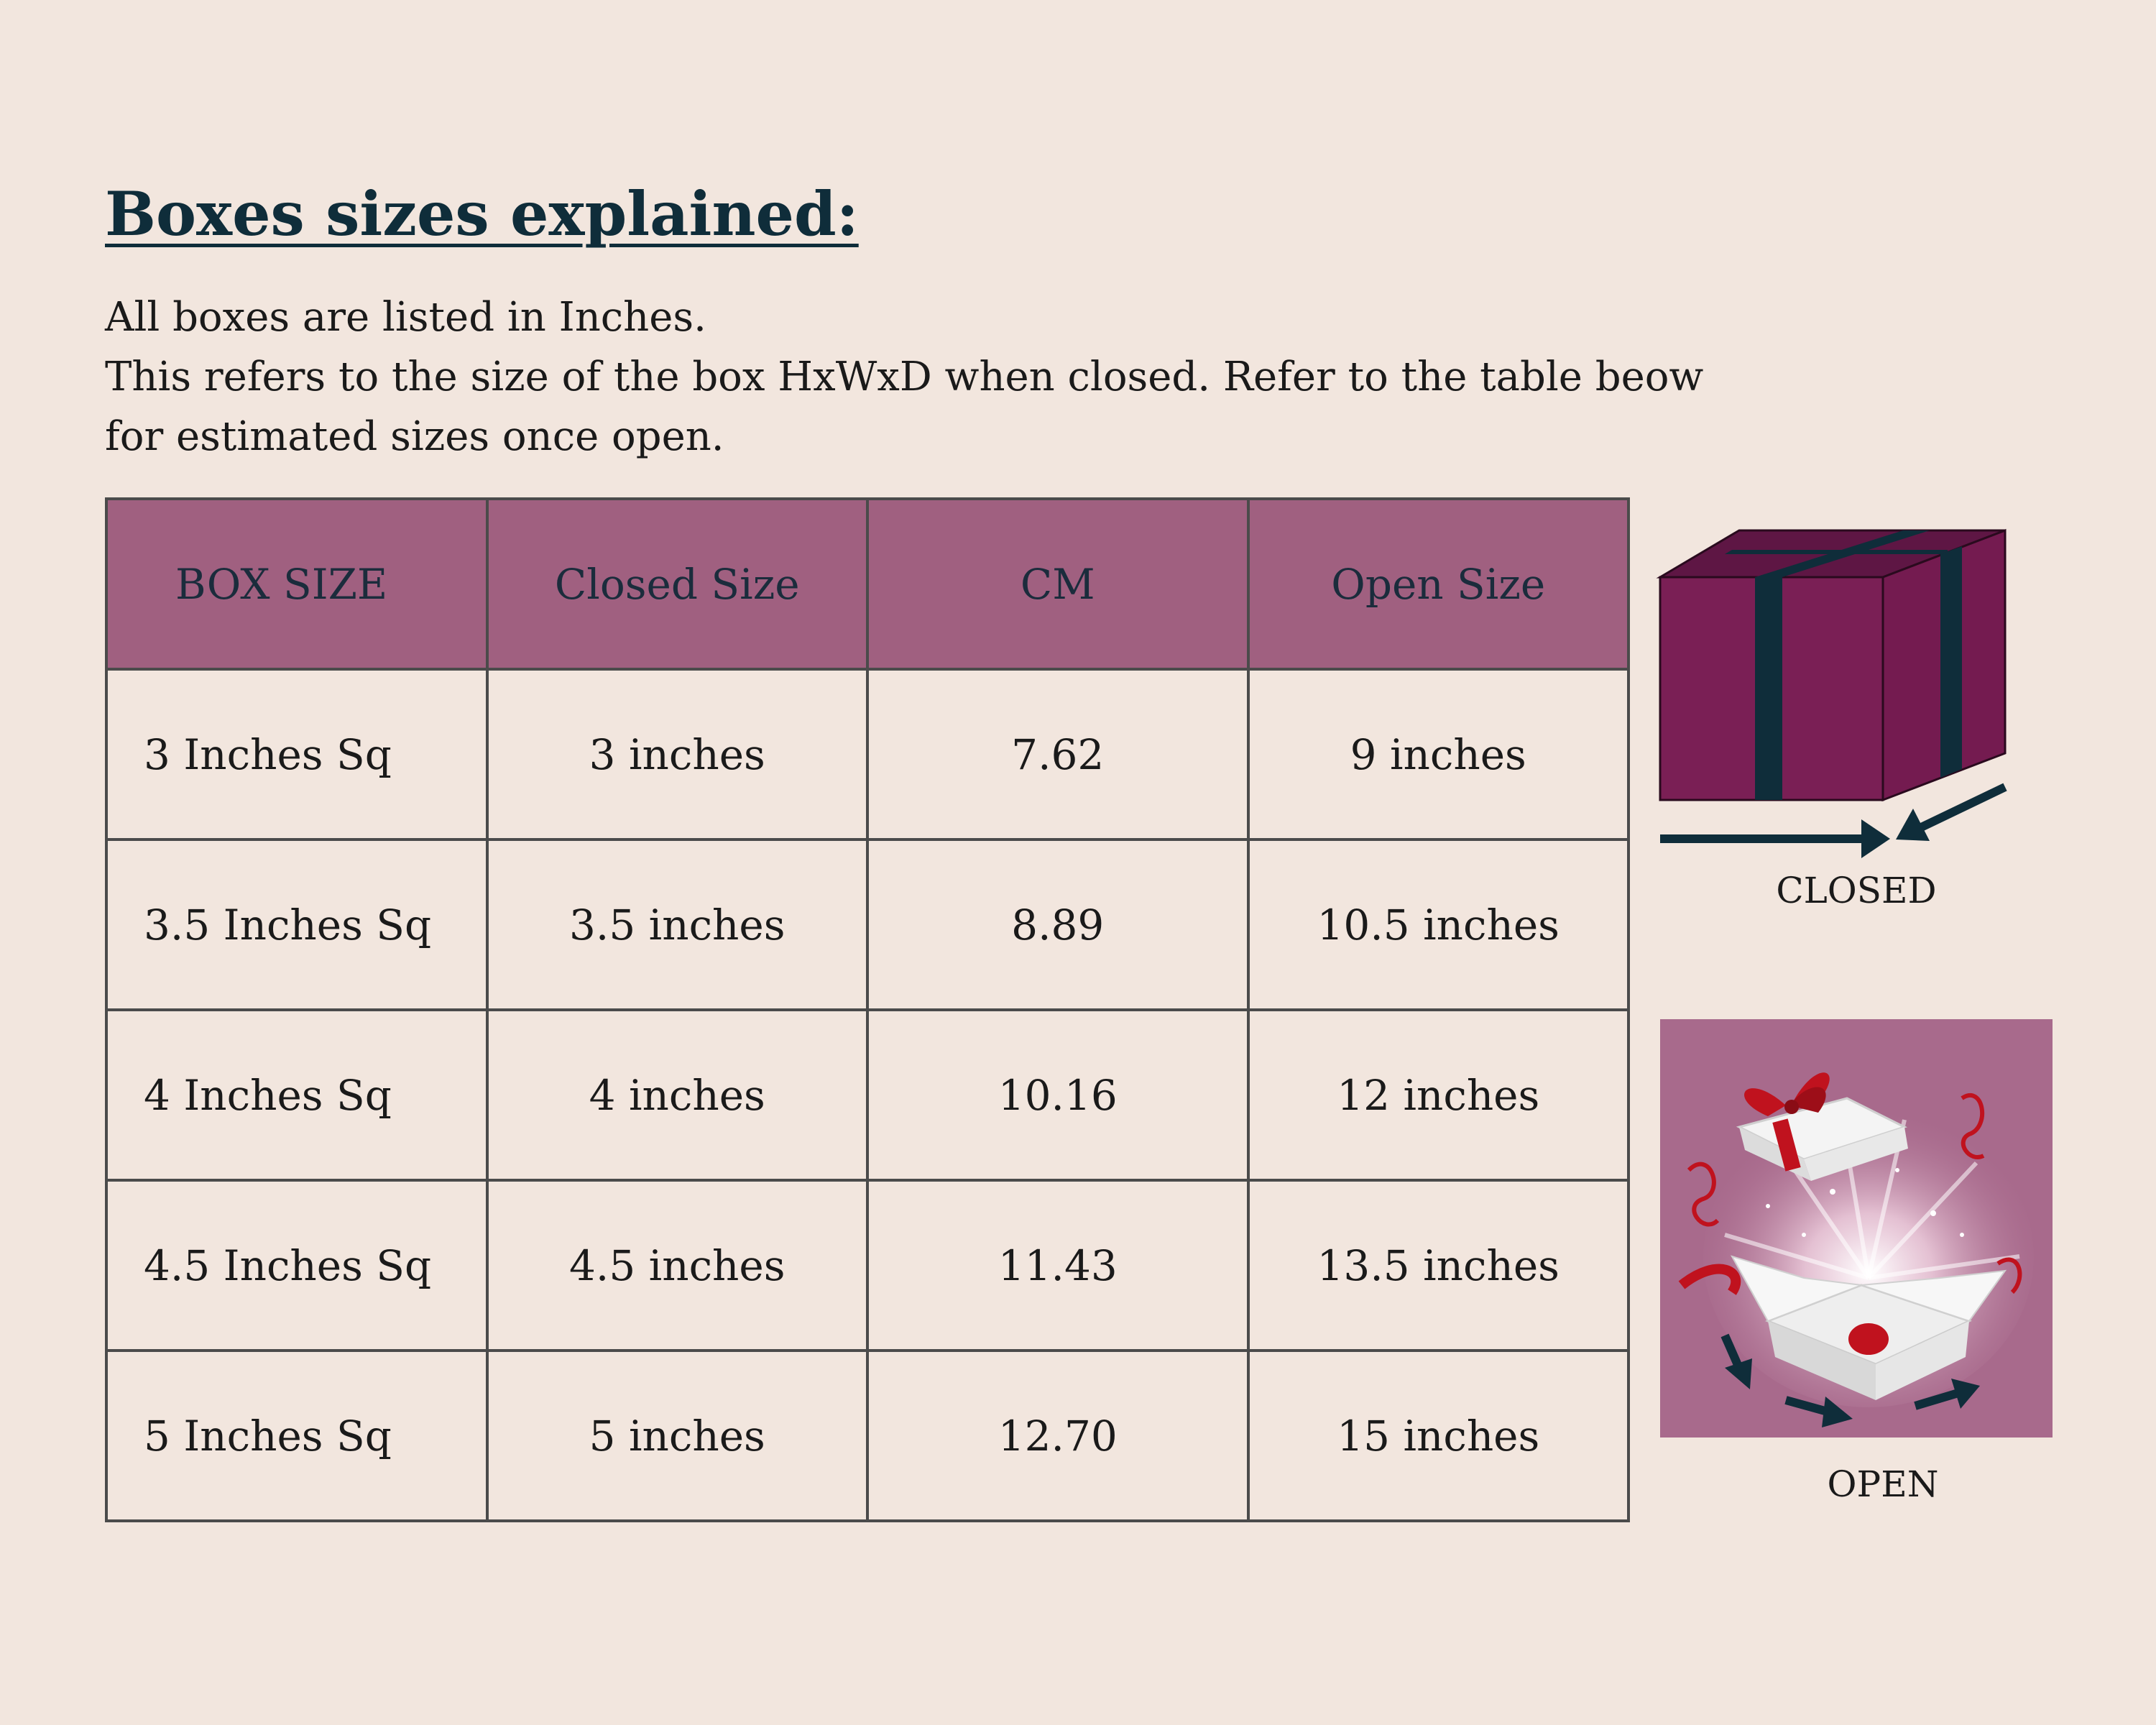  What do you see at coordinates (297, 1095) in the screenshot?
I see `cell-box-size: 4 Inches Sq` at bounding box center [297, 1095].